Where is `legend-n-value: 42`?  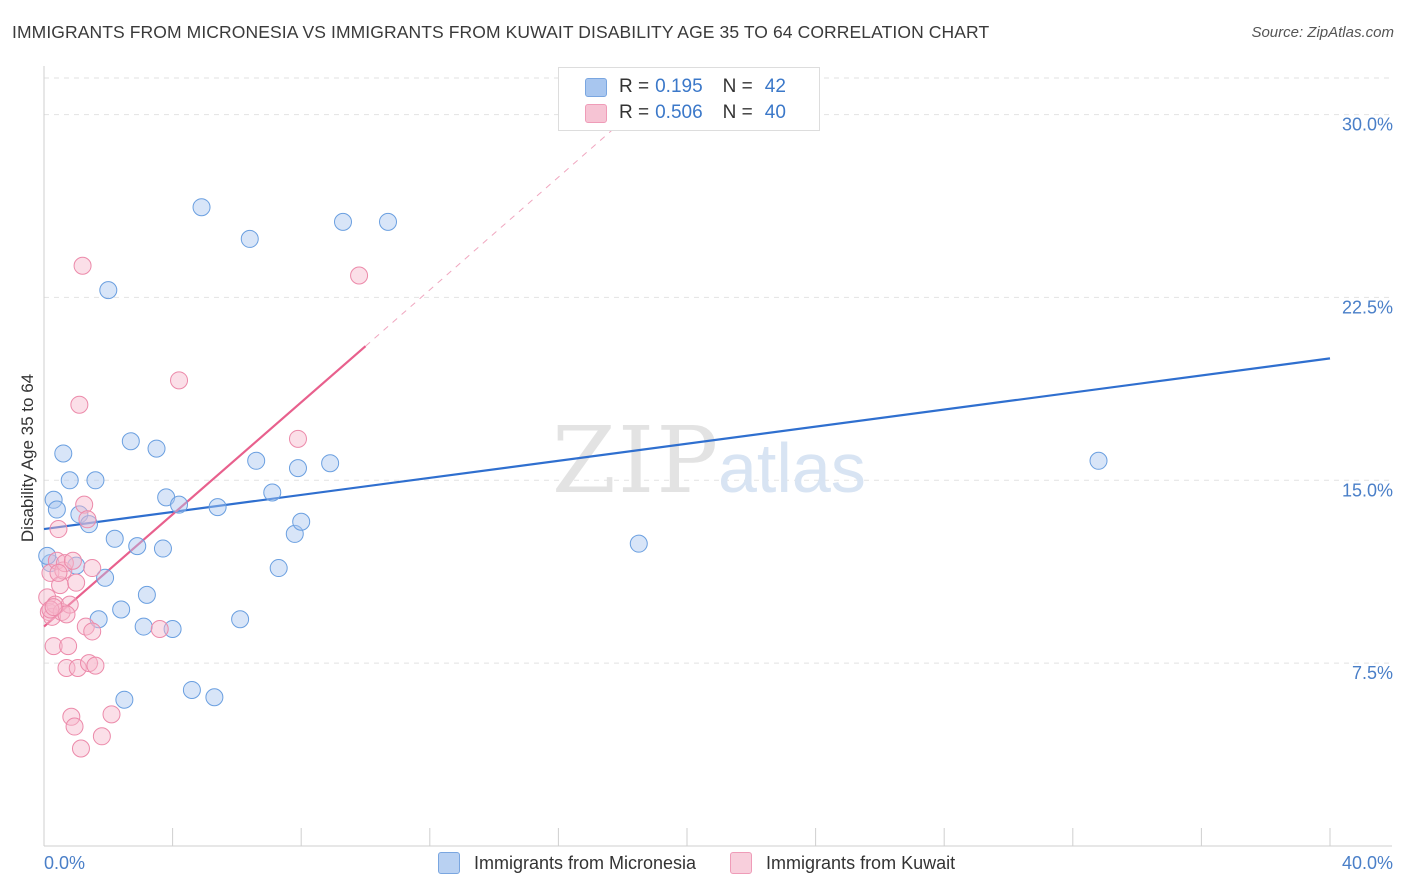
legend-n-value: 42 is located at coordinates (775, 86).